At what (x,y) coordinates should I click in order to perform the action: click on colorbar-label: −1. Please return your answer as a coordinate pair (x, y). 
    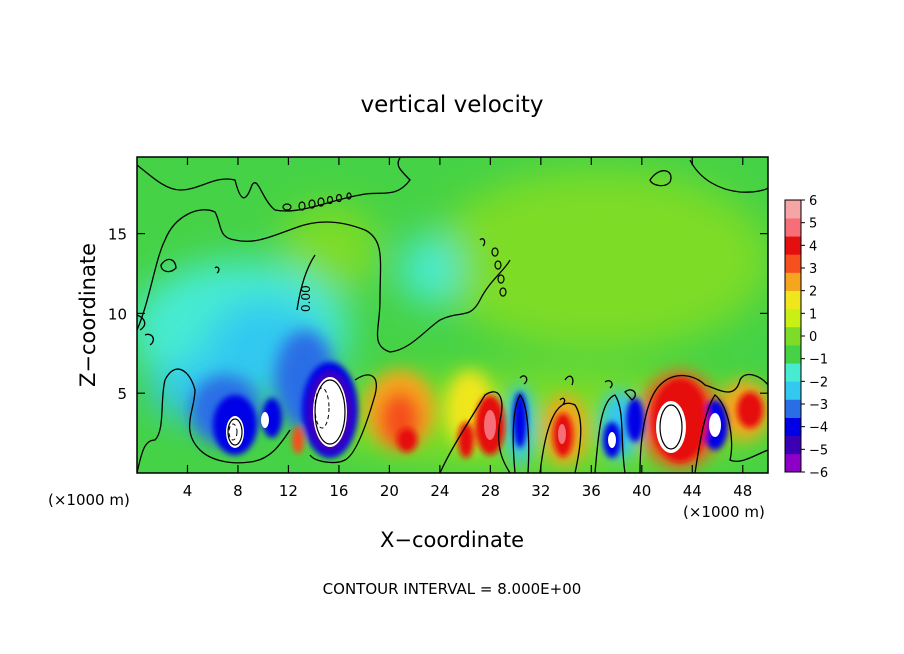
    Looking at the image, I should click on (818, 360).